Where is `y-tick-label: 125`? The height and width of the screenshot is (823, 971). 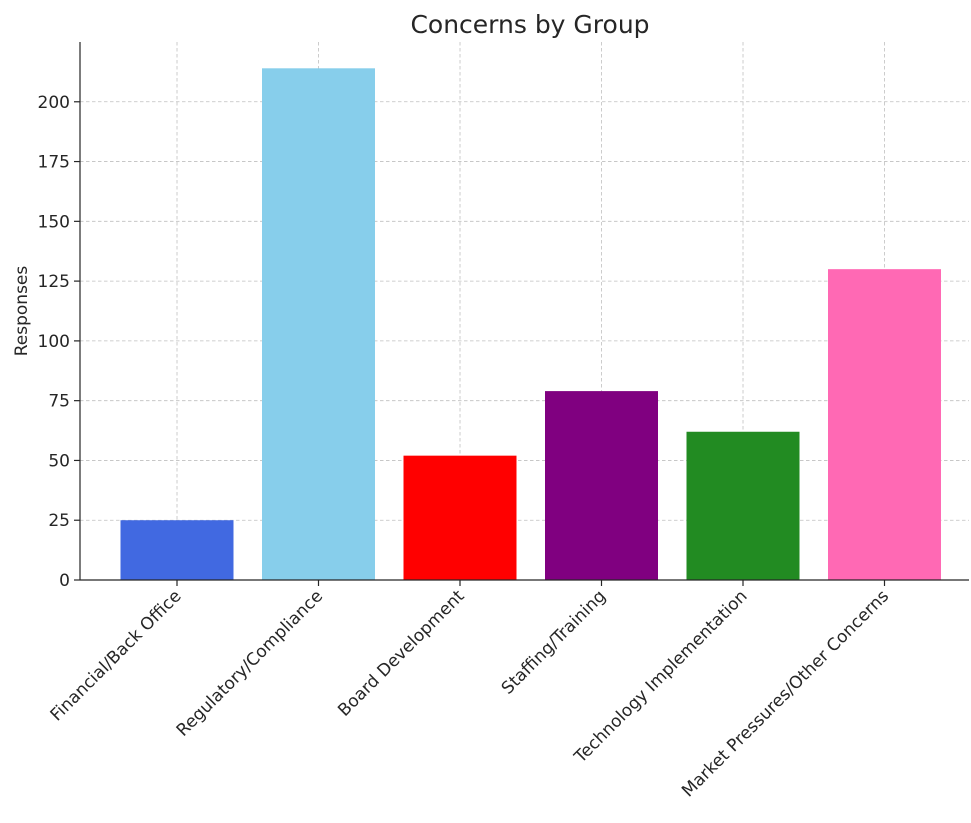
y-tick-label: 125 is located at coordinates (54, 282).